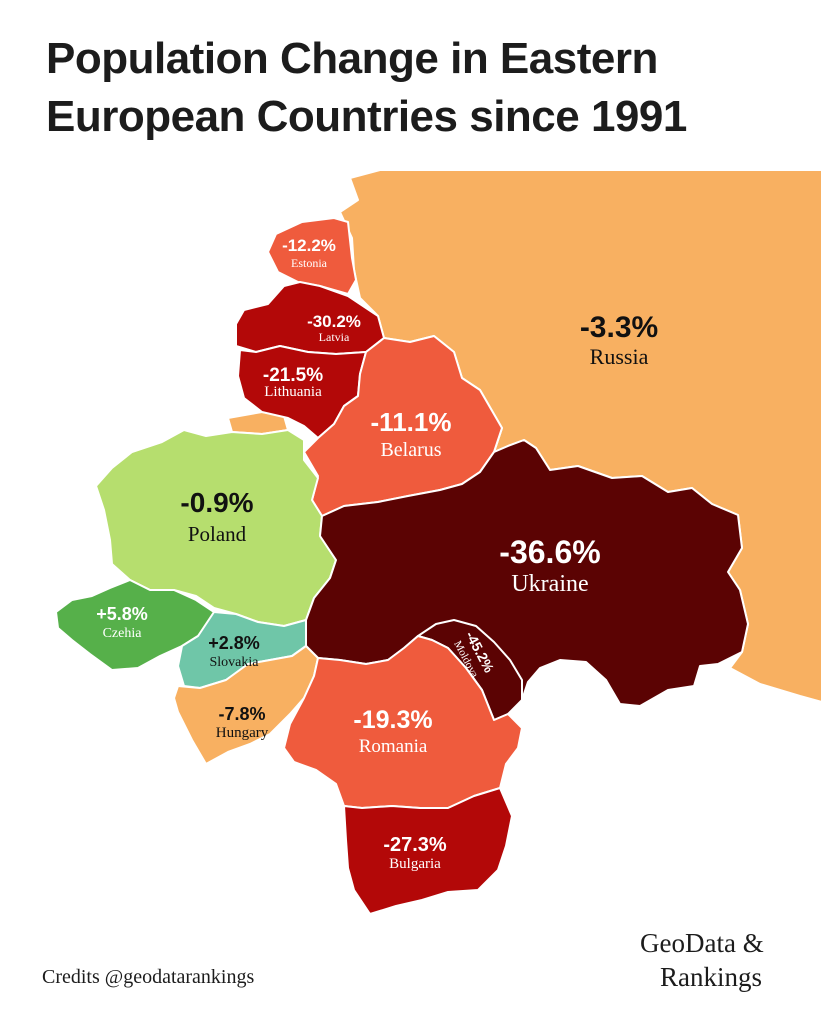  Describe the element at coordinates (415, 845) in the screenshot. I see `label-value-bulgaria: -27.3%` at that location.